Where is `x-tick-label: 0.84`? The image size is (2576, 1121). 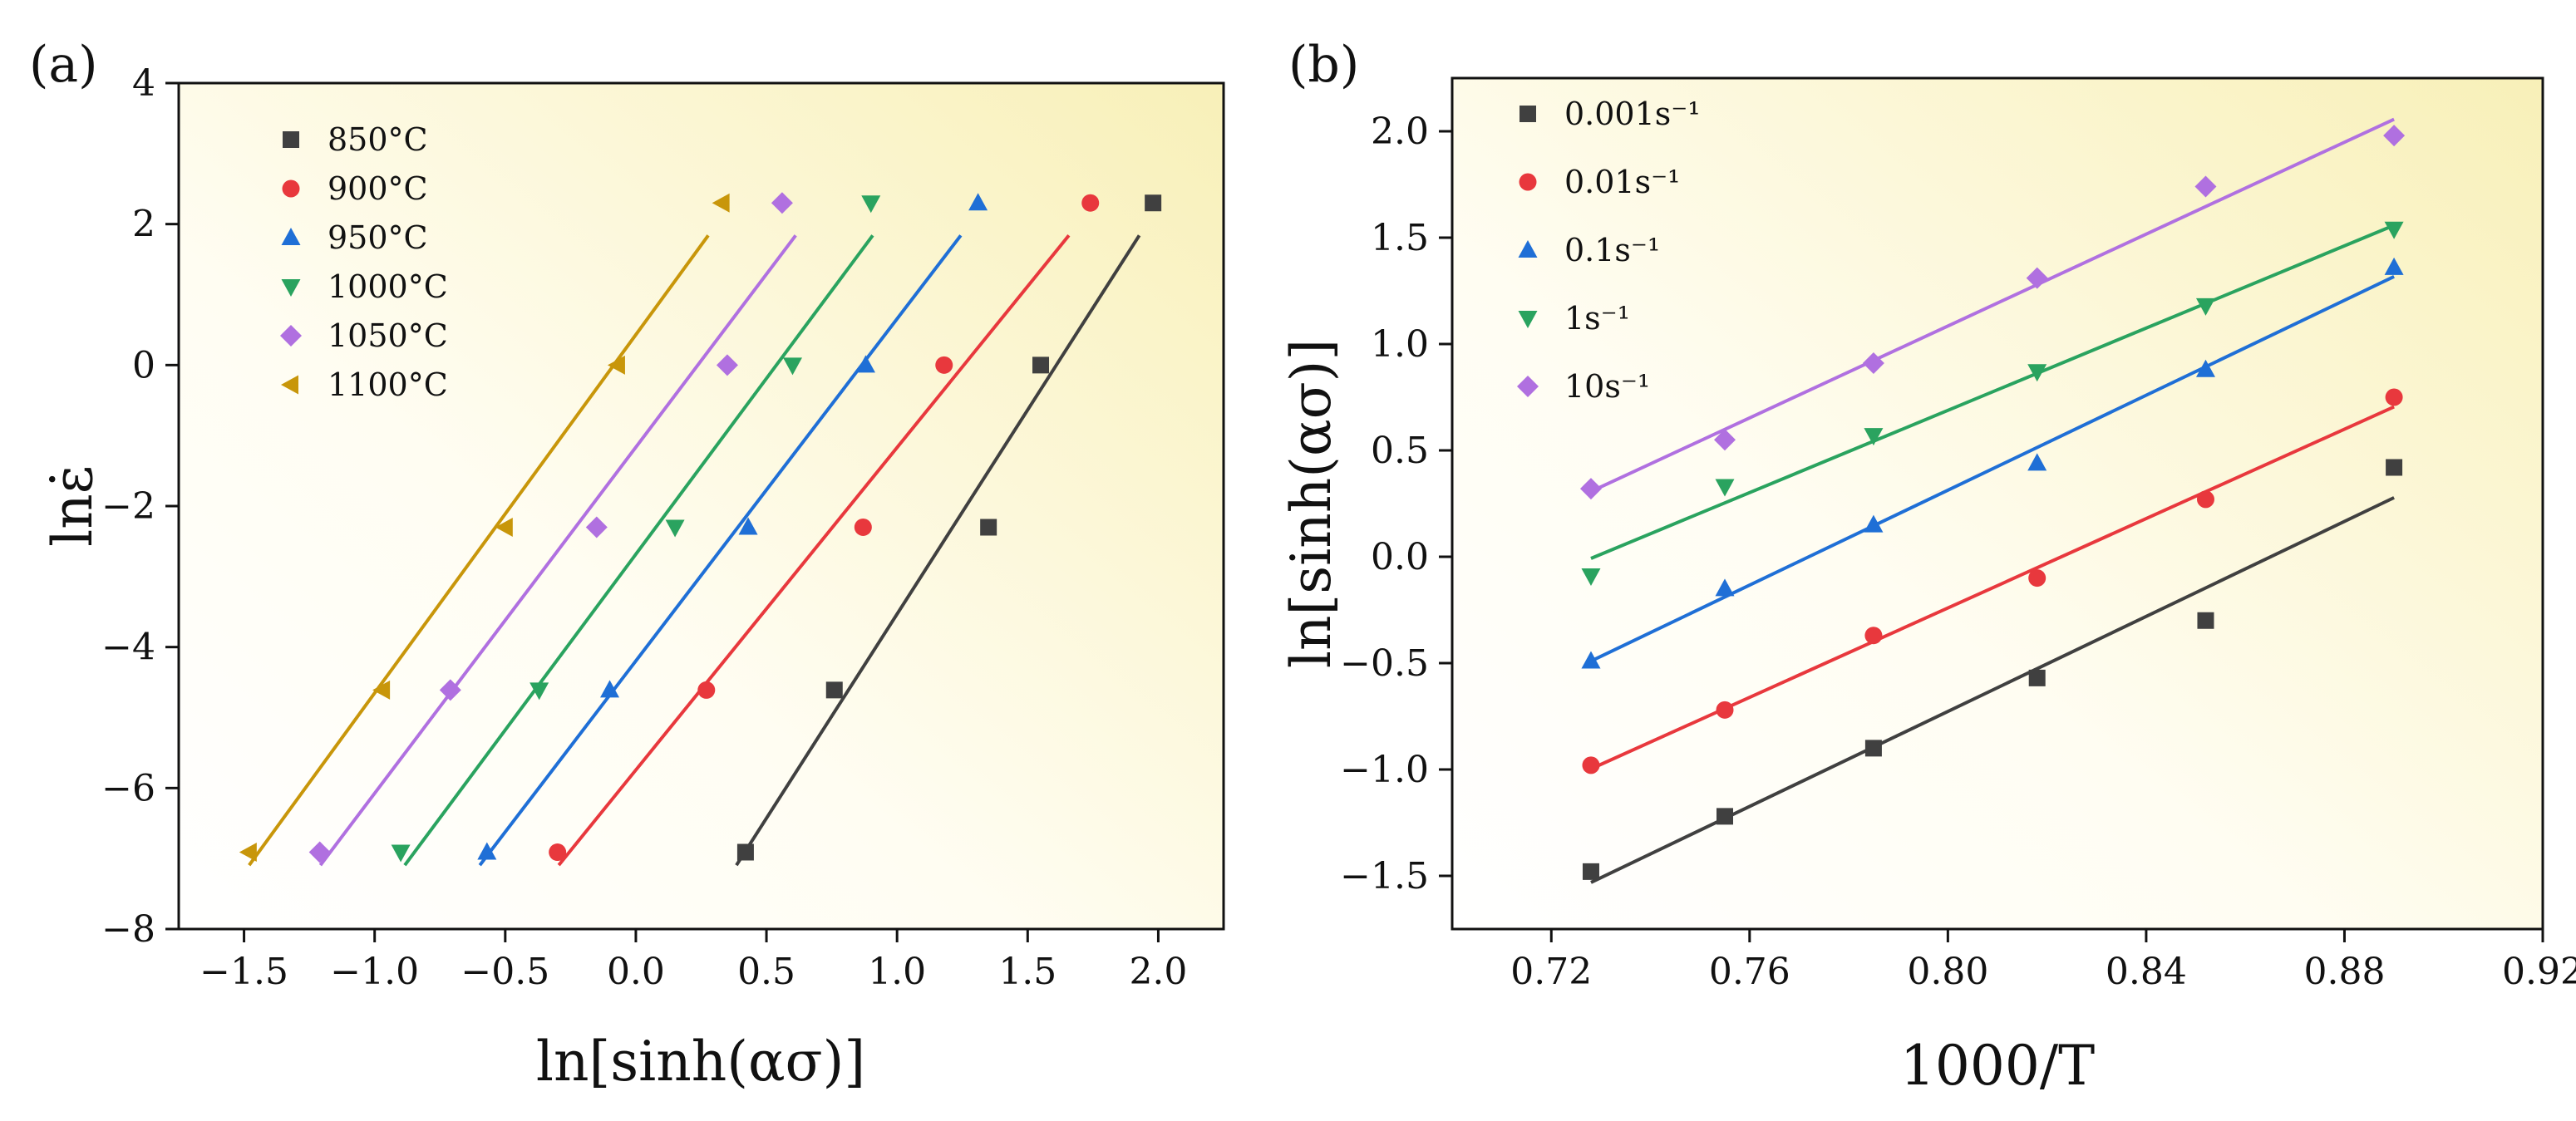
x-tick-label: 0.84 is located at coordinates (2146, 972).